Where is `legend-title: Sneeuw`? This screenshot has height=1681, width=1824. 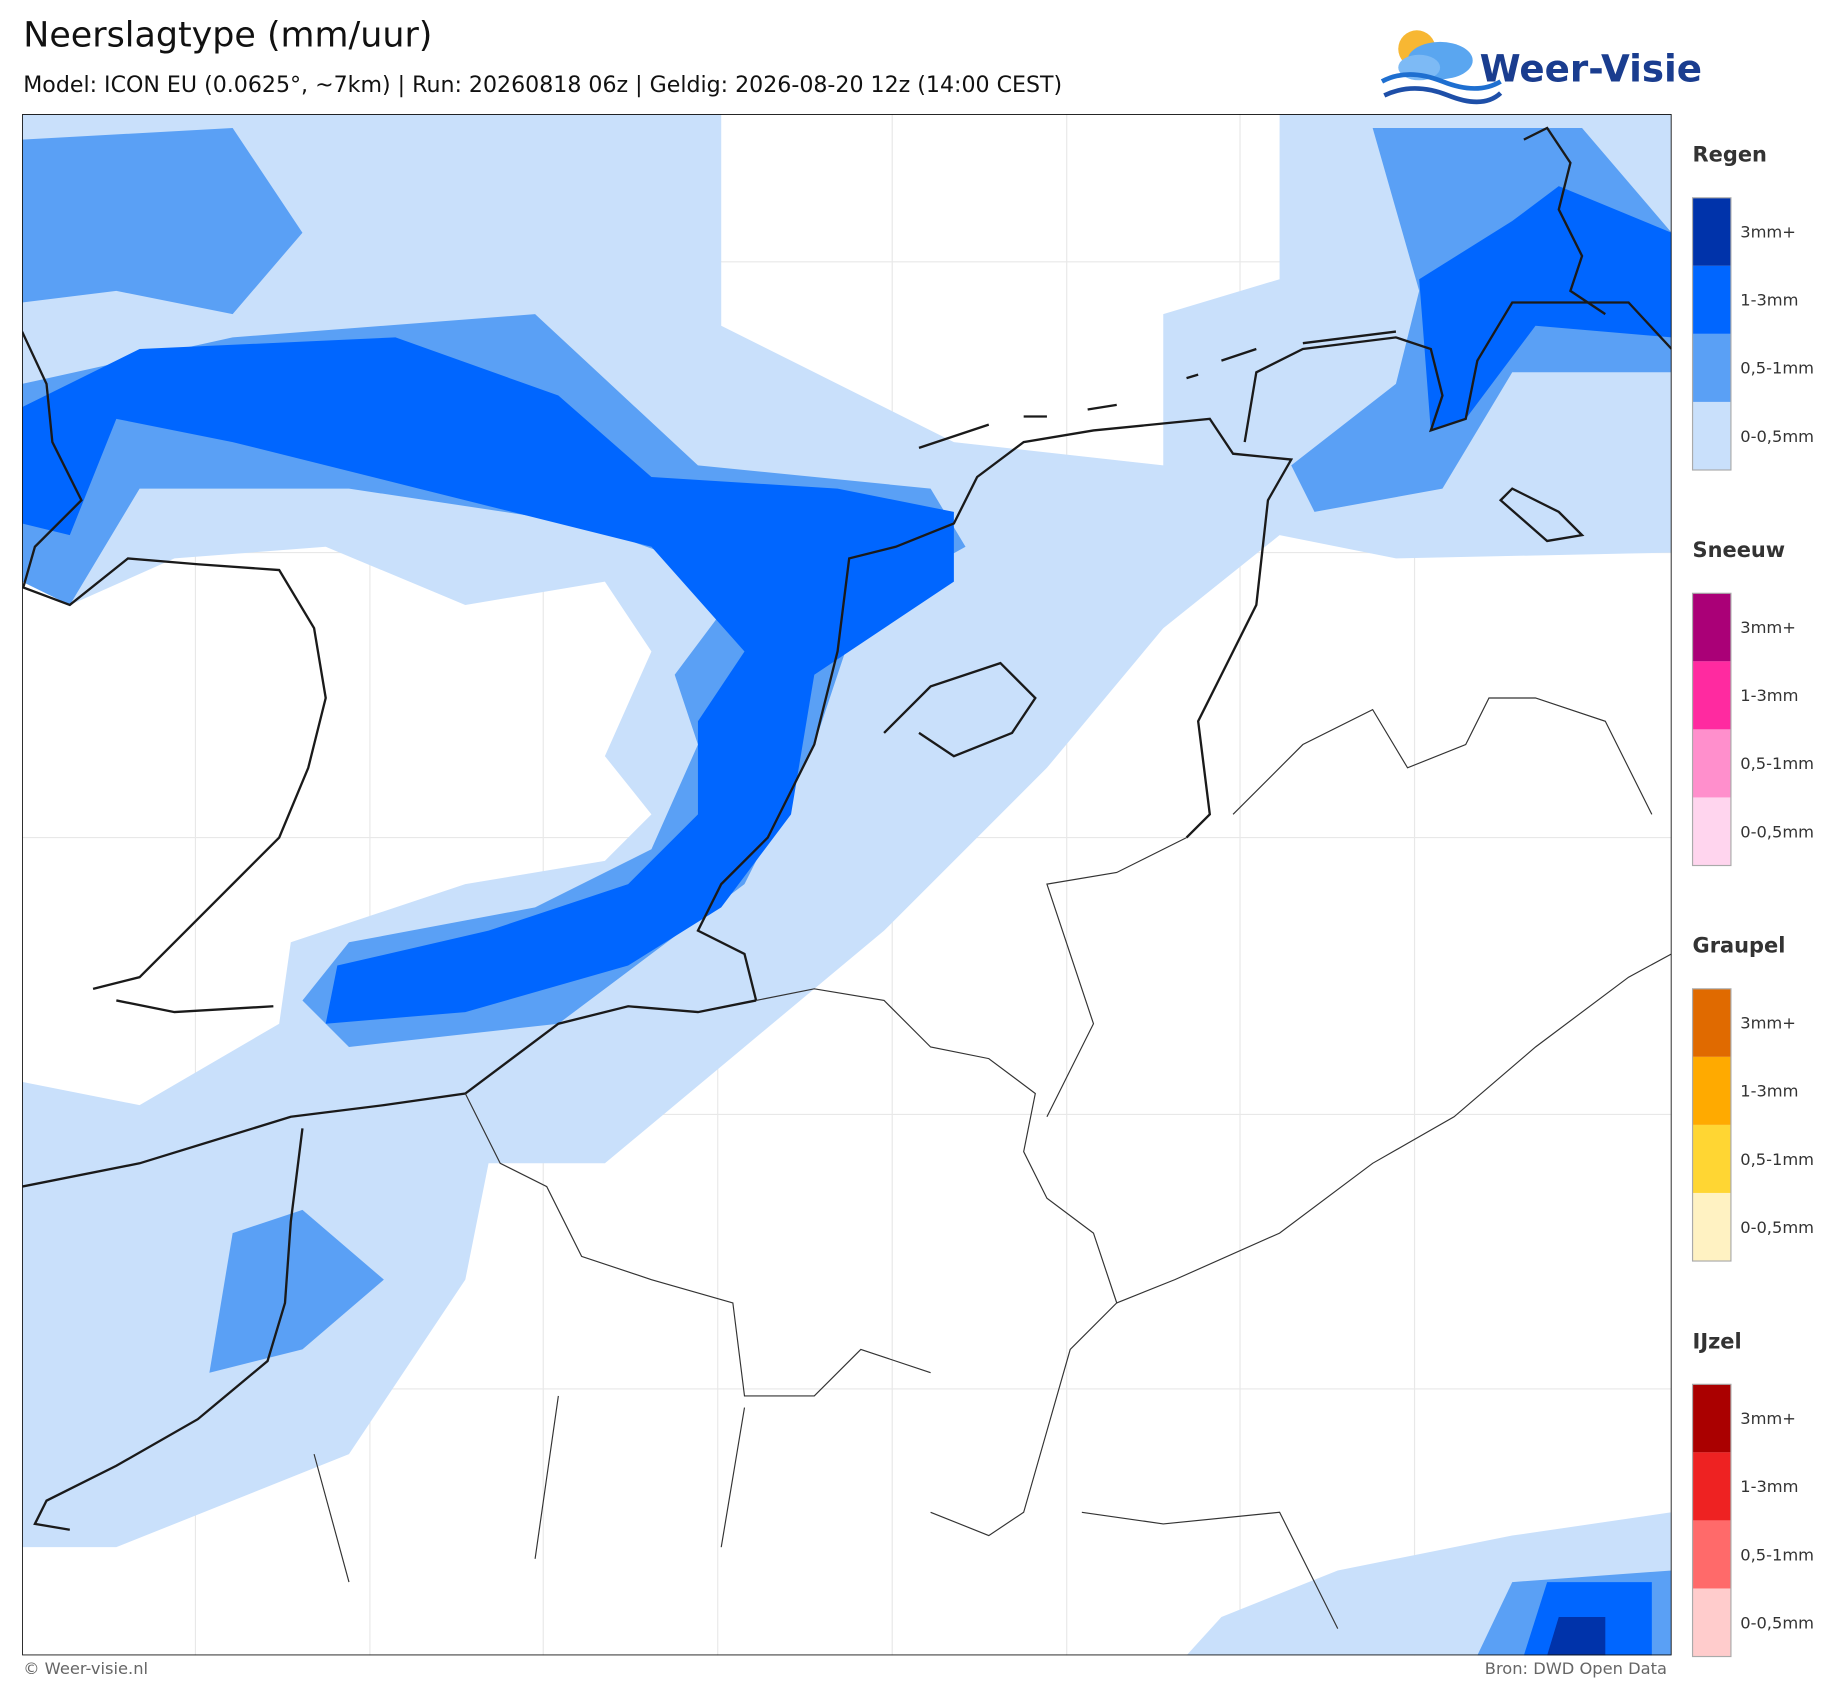 legend-title: Sneeuw is located at coordinates (1739, 550).